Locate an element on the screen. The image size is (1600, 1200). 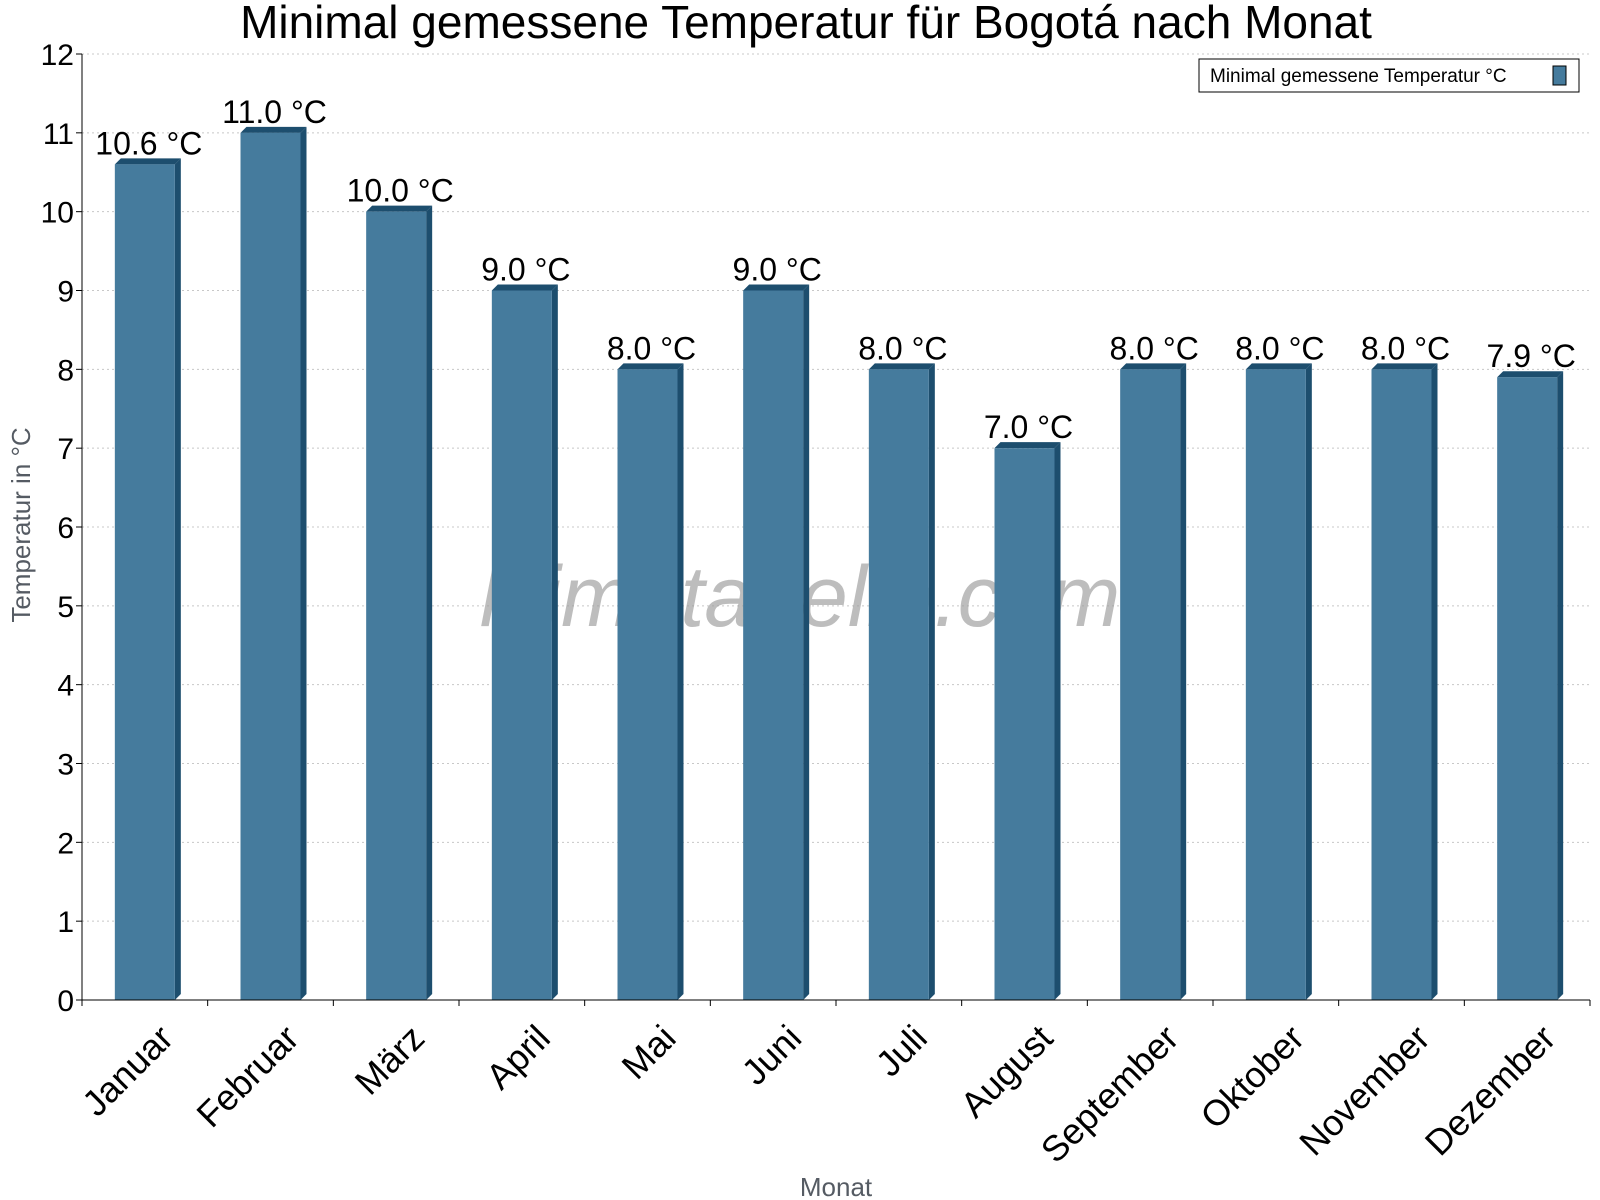
bar-september is located at coordinates (1153, 681).